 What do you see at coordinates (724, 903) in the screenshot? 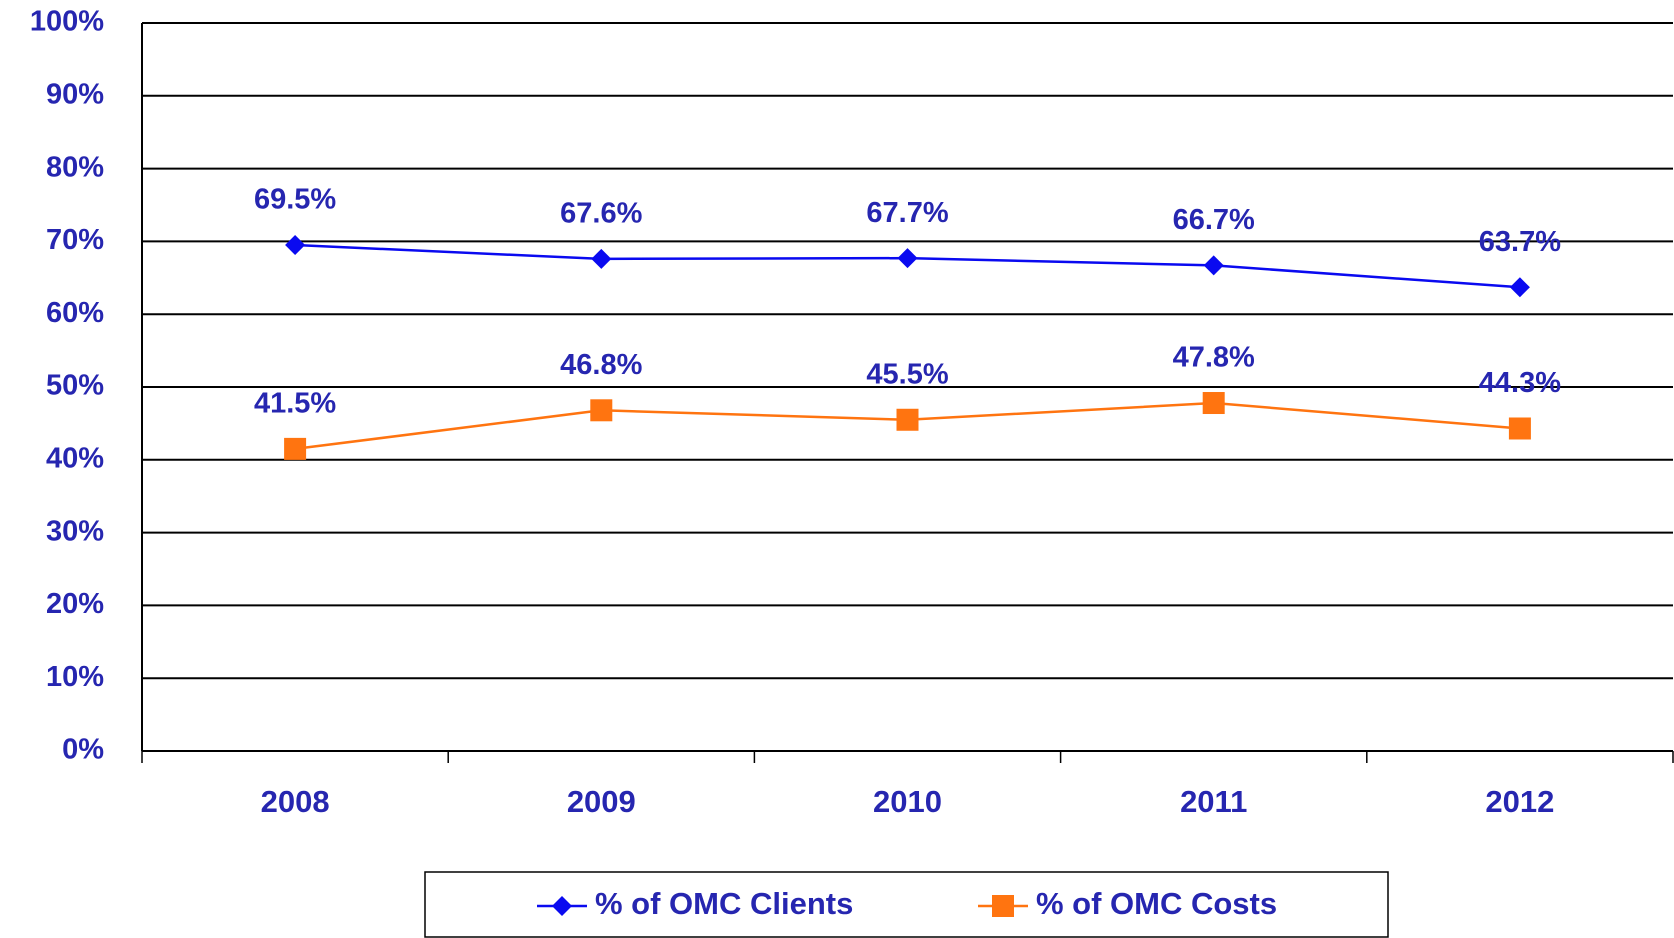
I see `legend-label: % of OMC Clients` at bounding box center [724, 903].